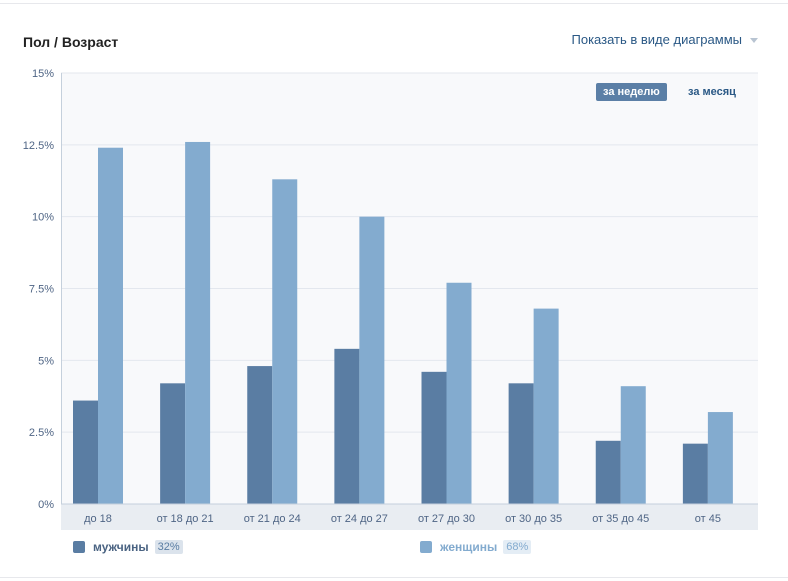 This screenshot has height=581, width=788. I want to click on y-tick-label: 2.5%, so click(41, 433).